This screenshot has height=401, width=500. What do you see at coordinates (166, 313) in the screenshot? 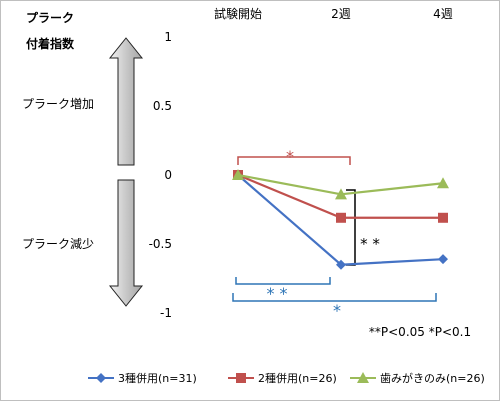
I see `y-tick-label: -1` at bounding box center [166, 313].